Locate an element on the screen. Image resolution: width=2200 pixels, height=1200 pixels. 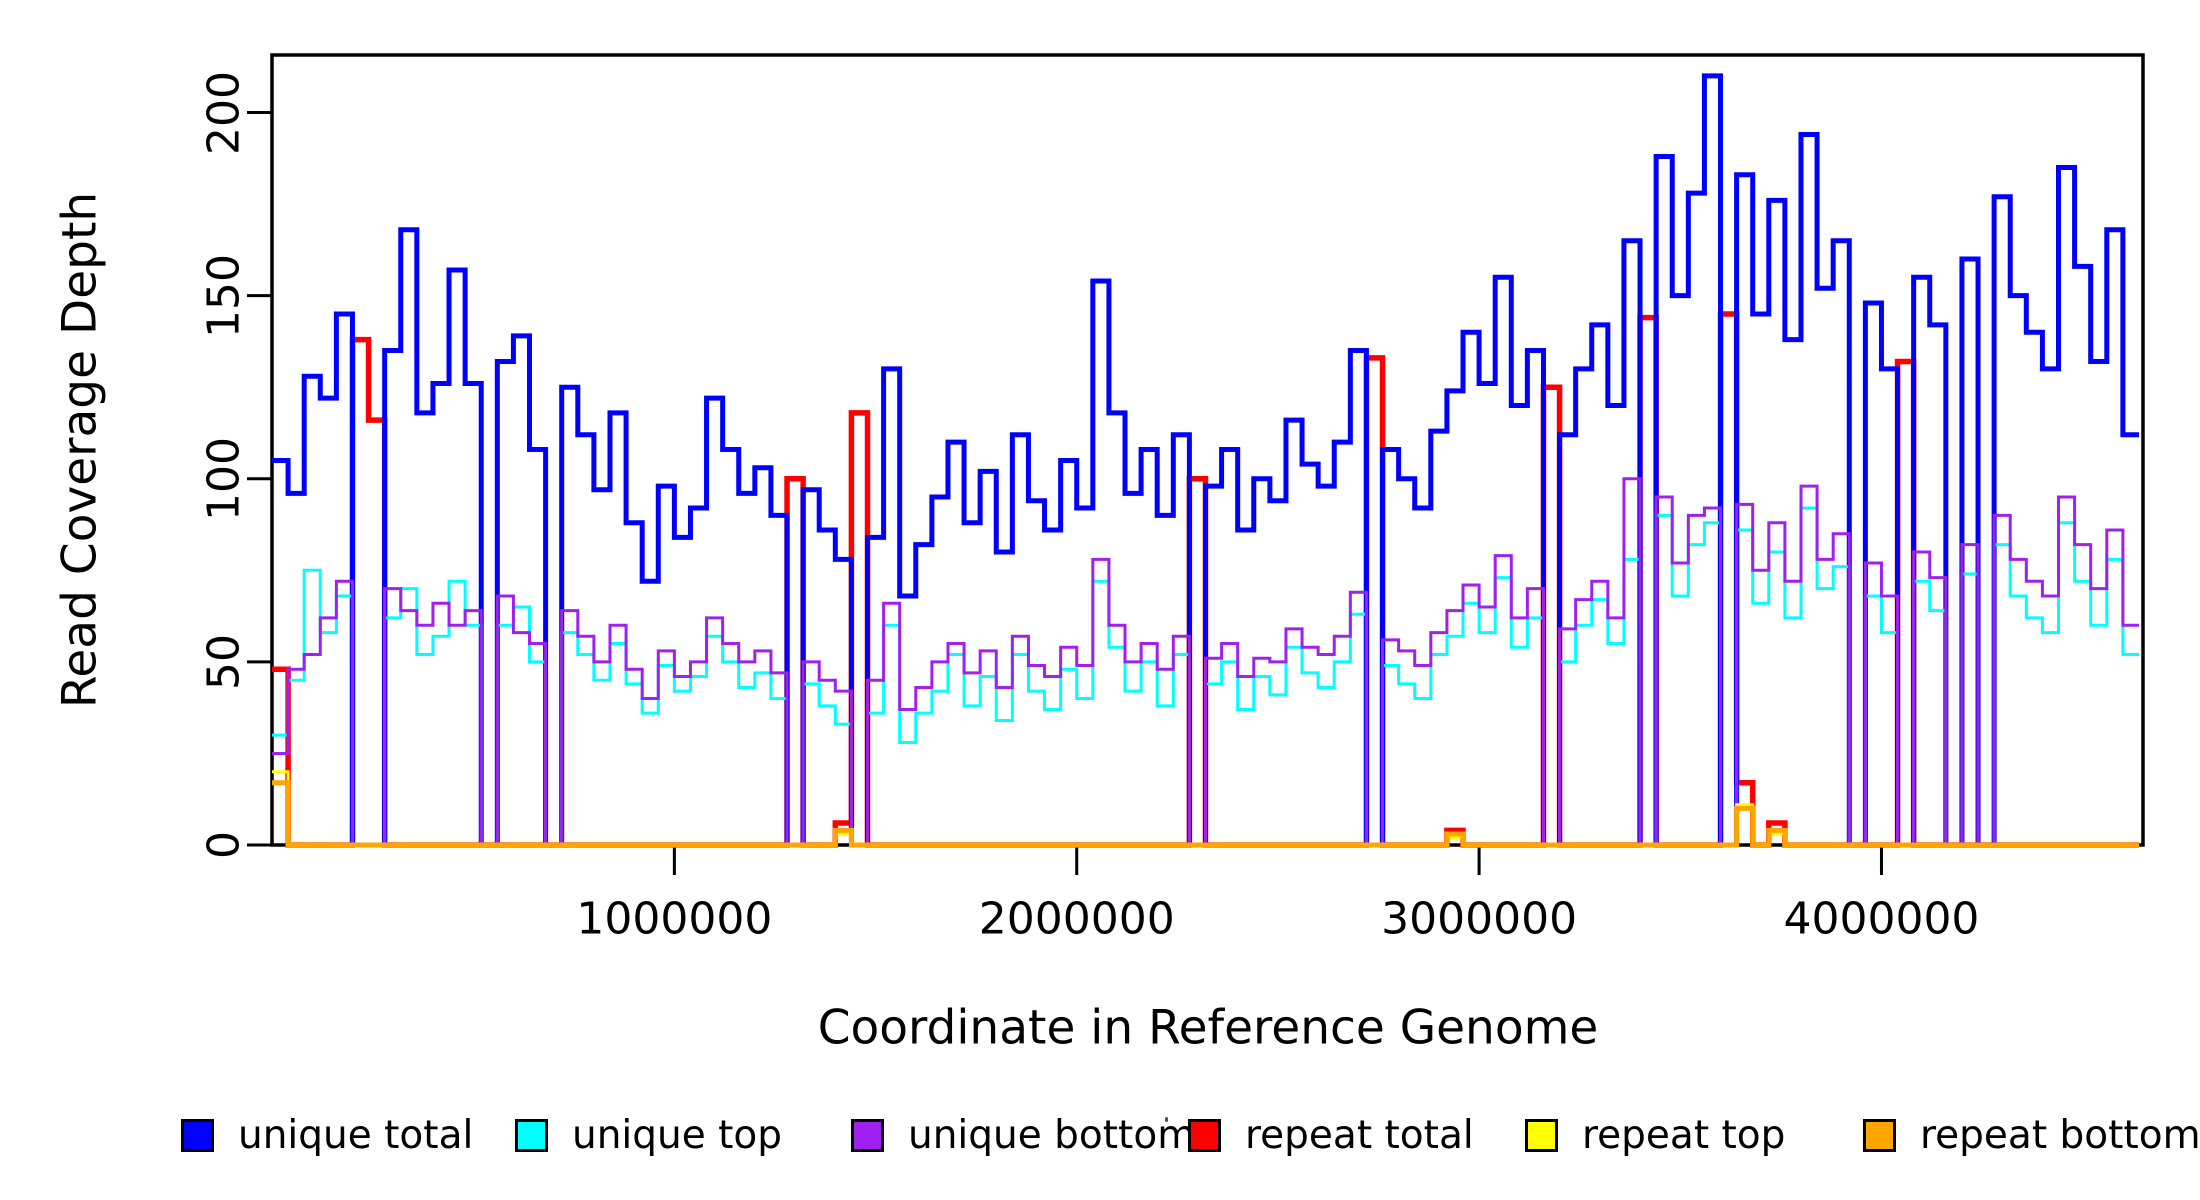
legend-swatch-repeat-bottom is located at coordinates (1879, 1135).